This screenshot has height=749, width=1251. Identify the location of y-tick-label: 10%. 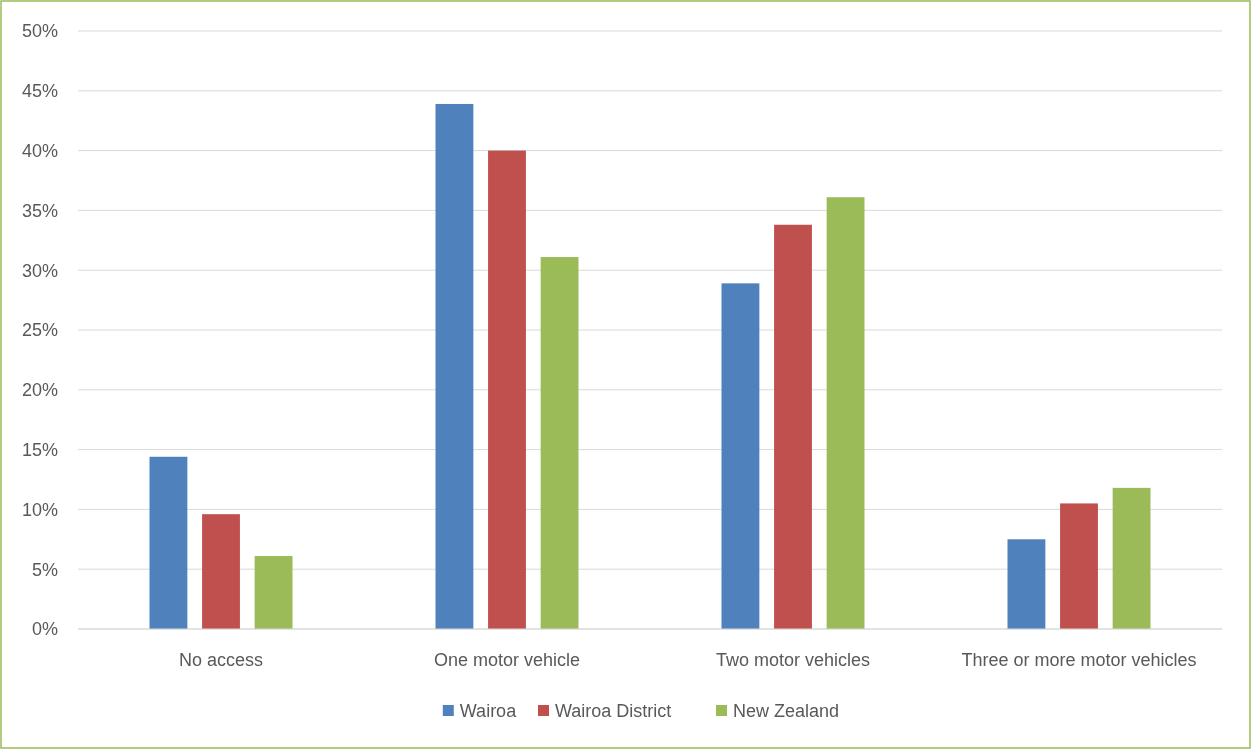
(39, 509).